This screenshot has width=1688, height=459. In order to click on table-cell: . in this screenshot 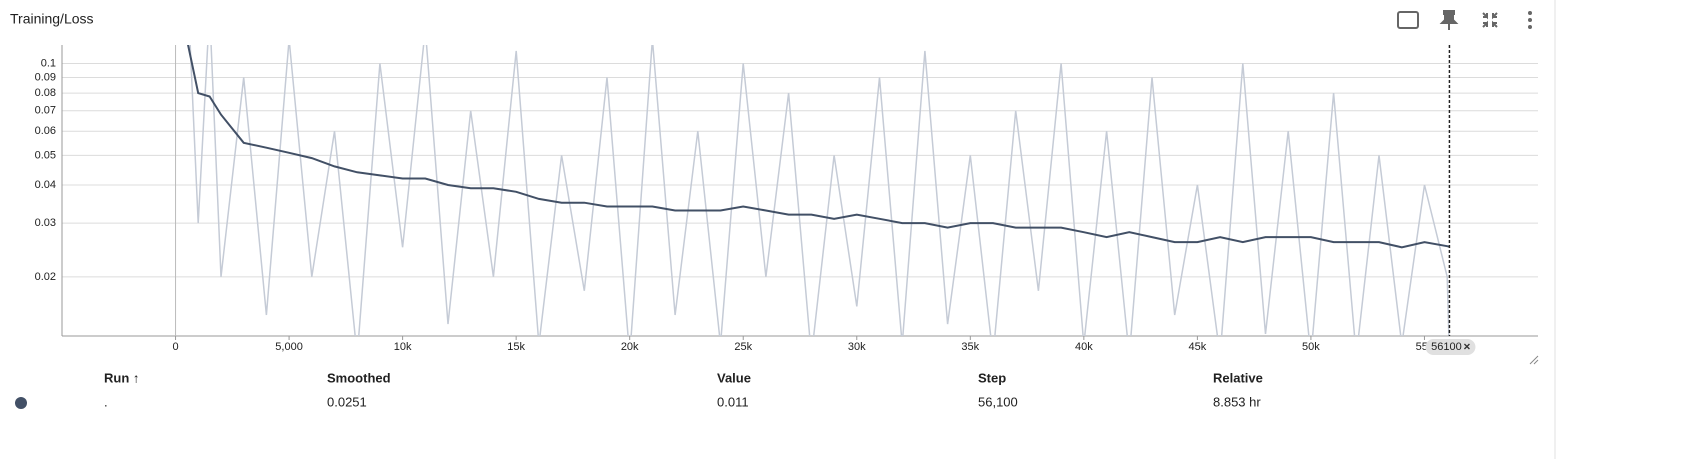, I will do `click(106, 401)`.